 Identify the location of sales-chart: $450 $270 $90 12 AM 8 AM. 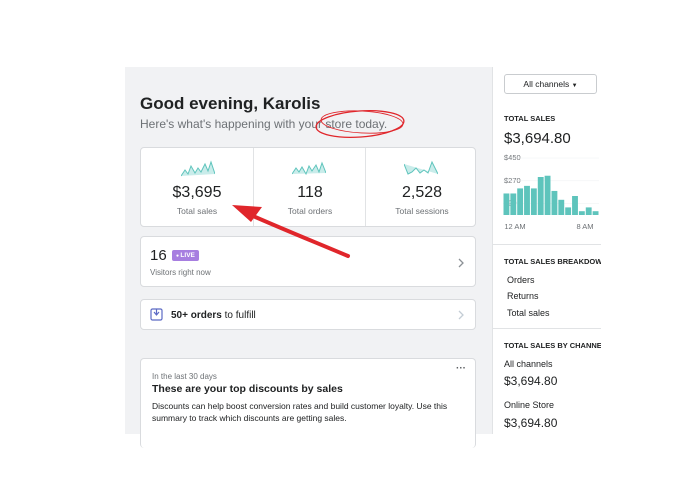
(551, 192).